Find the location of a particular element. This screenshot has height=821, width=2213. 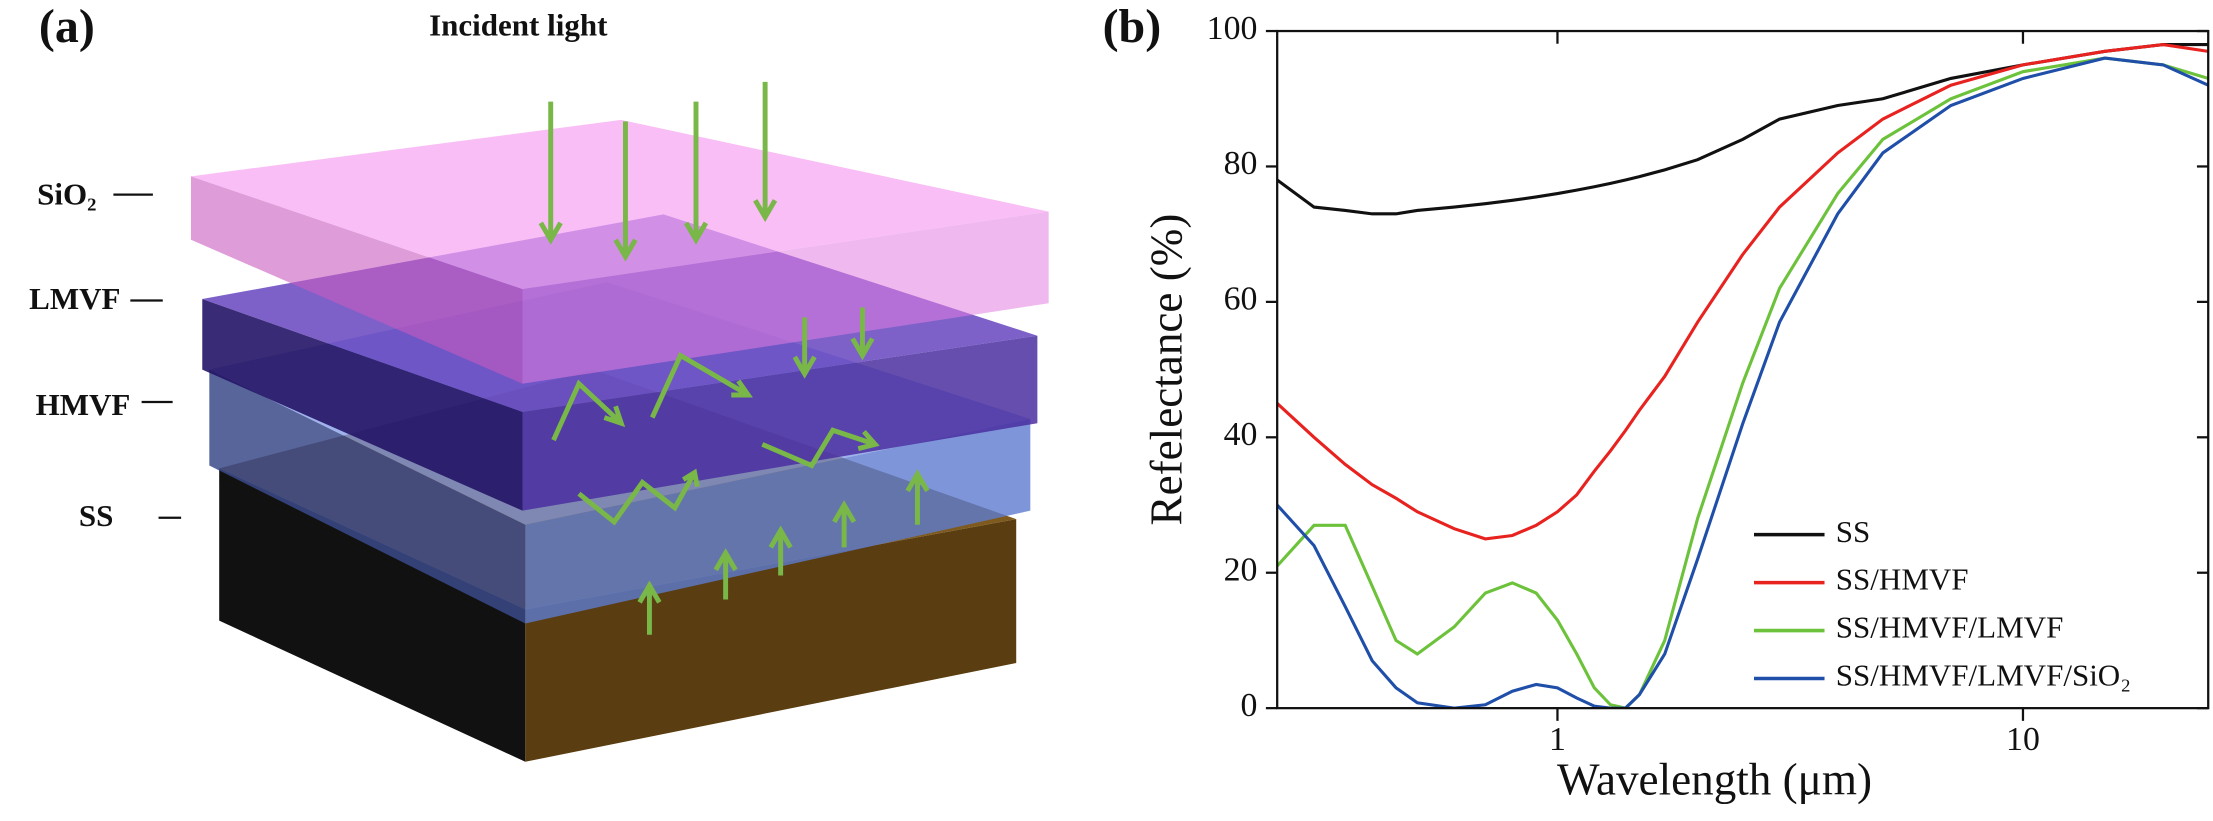

sio2-top is located at coordinates (619, 204).